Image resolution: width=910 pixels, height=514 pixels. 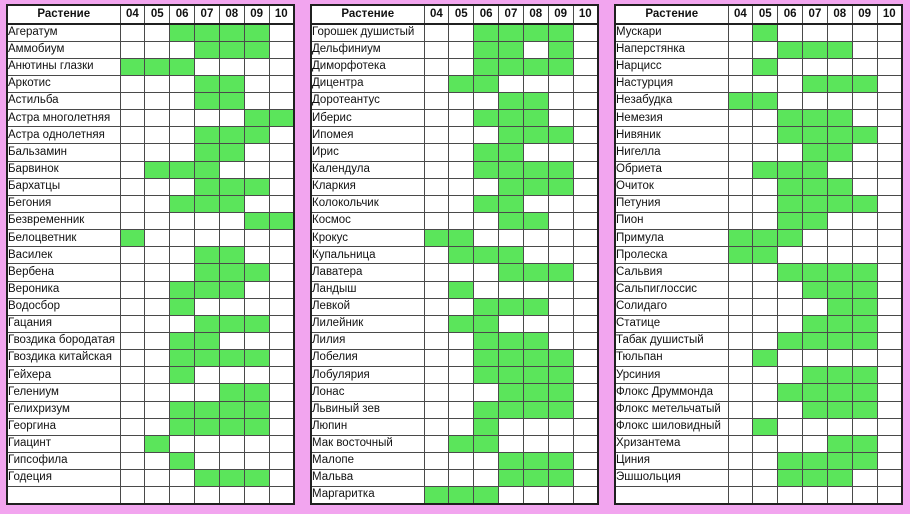 I want to click on table-row: Лобулярия, so click(x=454, y=375).